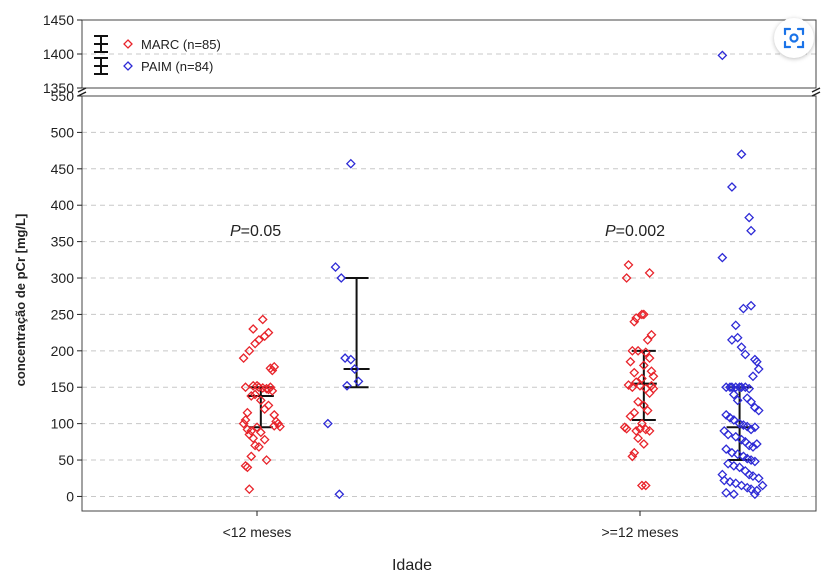  What do you see at coordinates (639, 532) in the screenshot?
I see `x-tick-label: >=12 meses` at bounding box center [639, 532].